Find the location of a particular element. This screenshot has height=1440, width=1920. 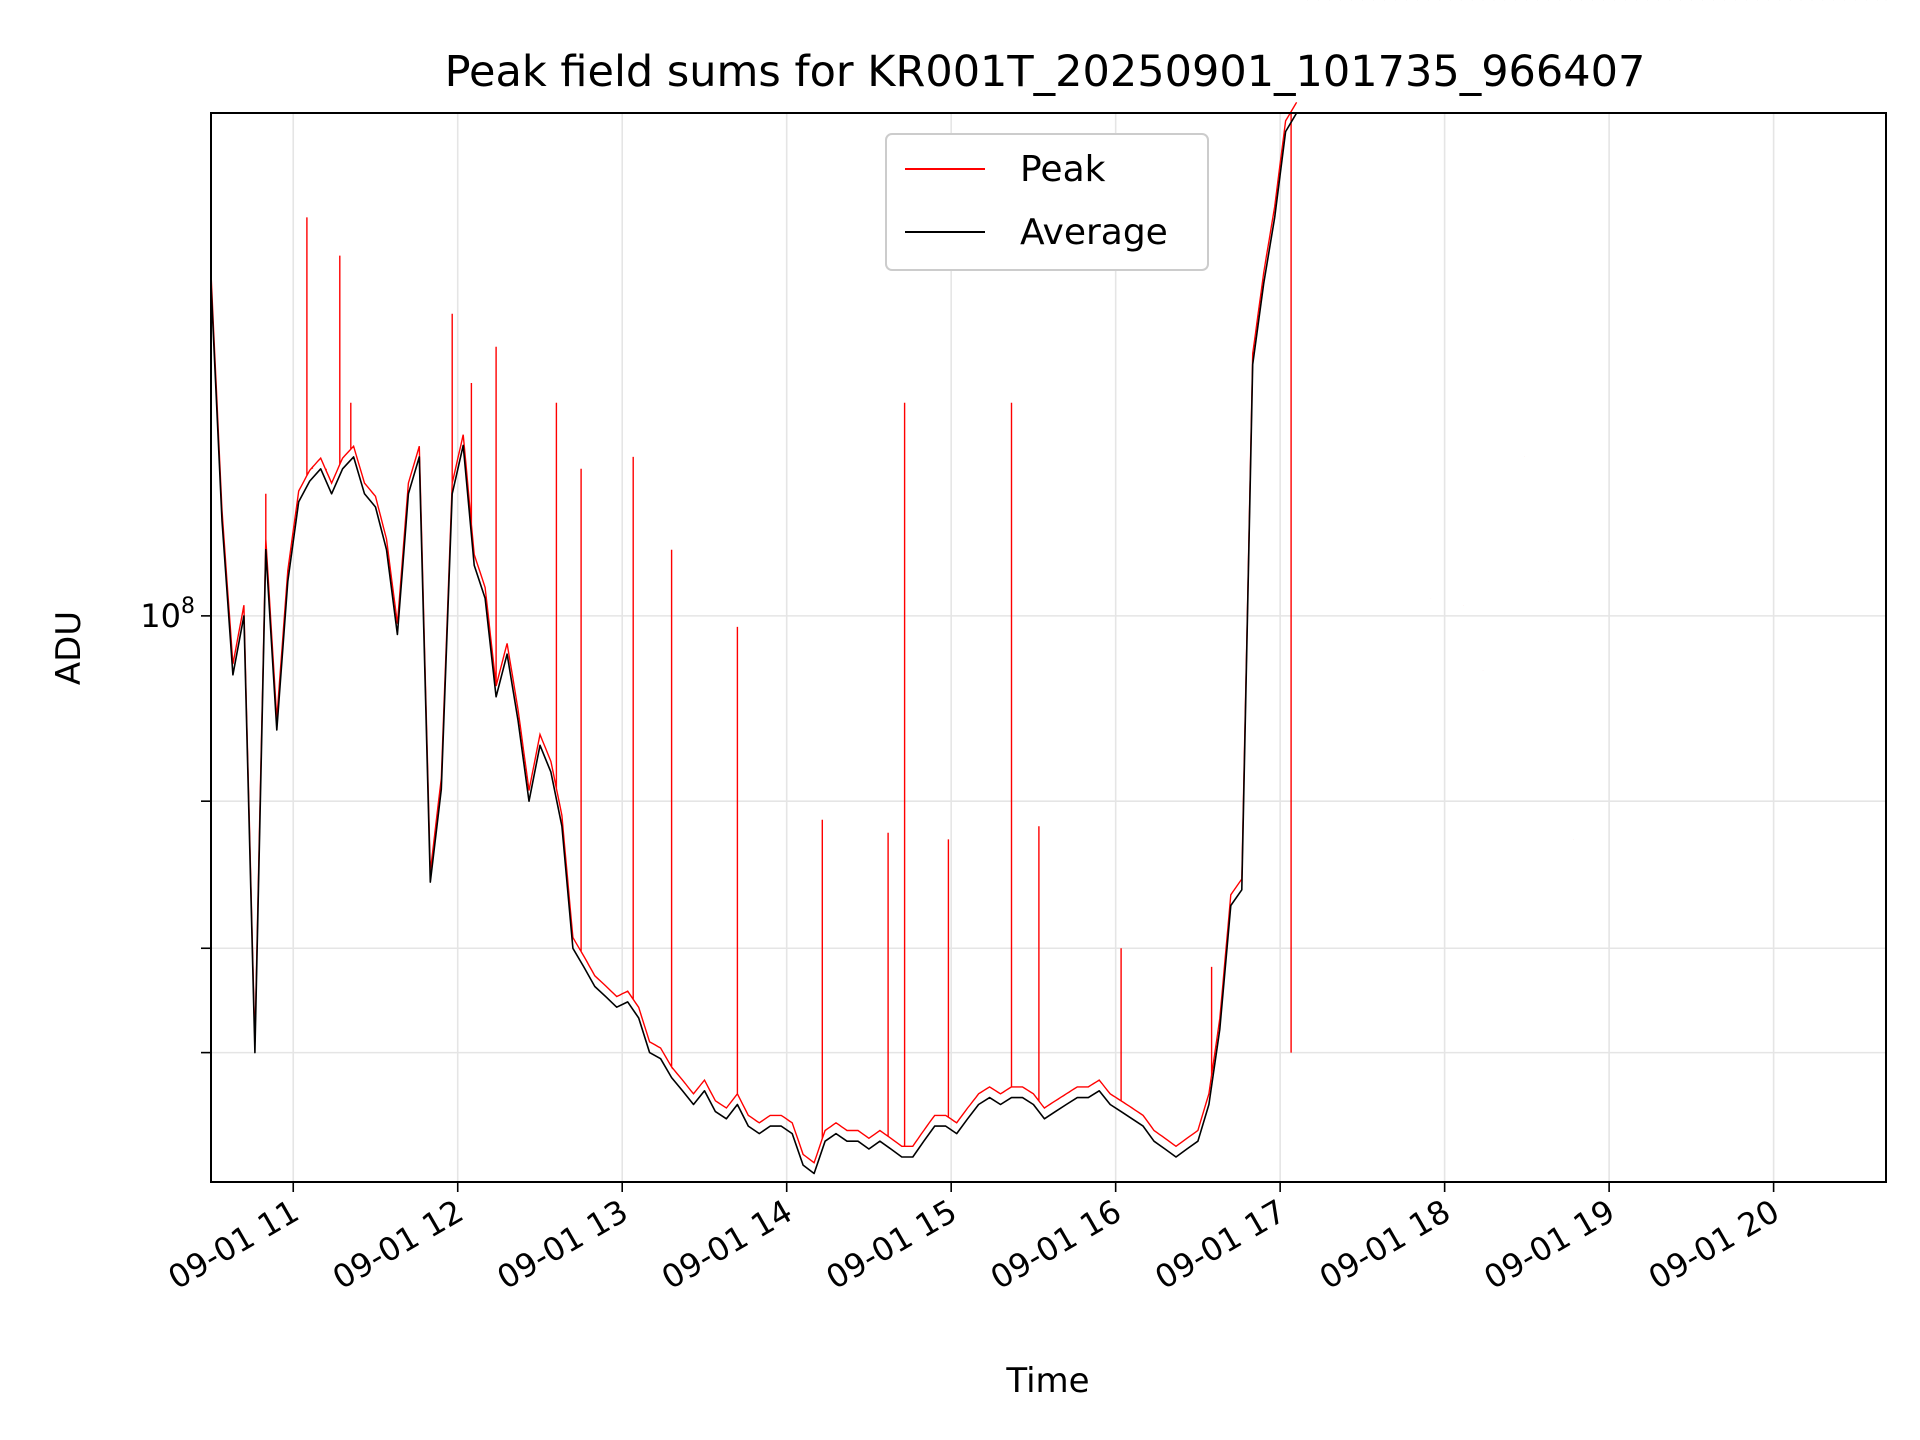

x-tick-label: 09-01 17 is located at coordinates (1221, 1244).